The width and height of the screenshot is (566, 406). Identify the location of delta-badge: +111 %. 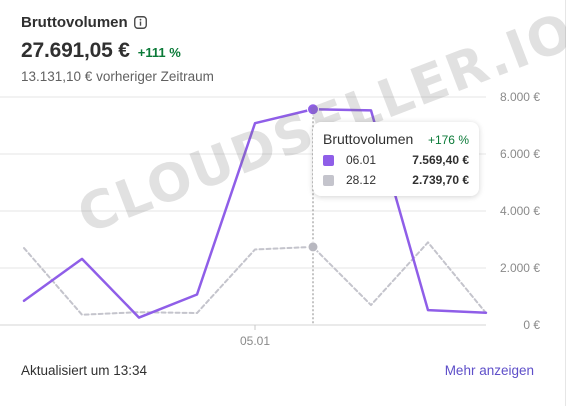
(159, 52).